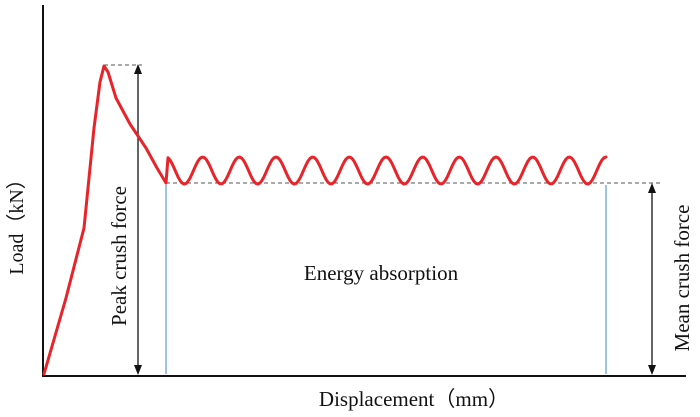 The image size is (700, 417). I want to click on x-axis-label: Displacement（mm）, so click(414, 399).